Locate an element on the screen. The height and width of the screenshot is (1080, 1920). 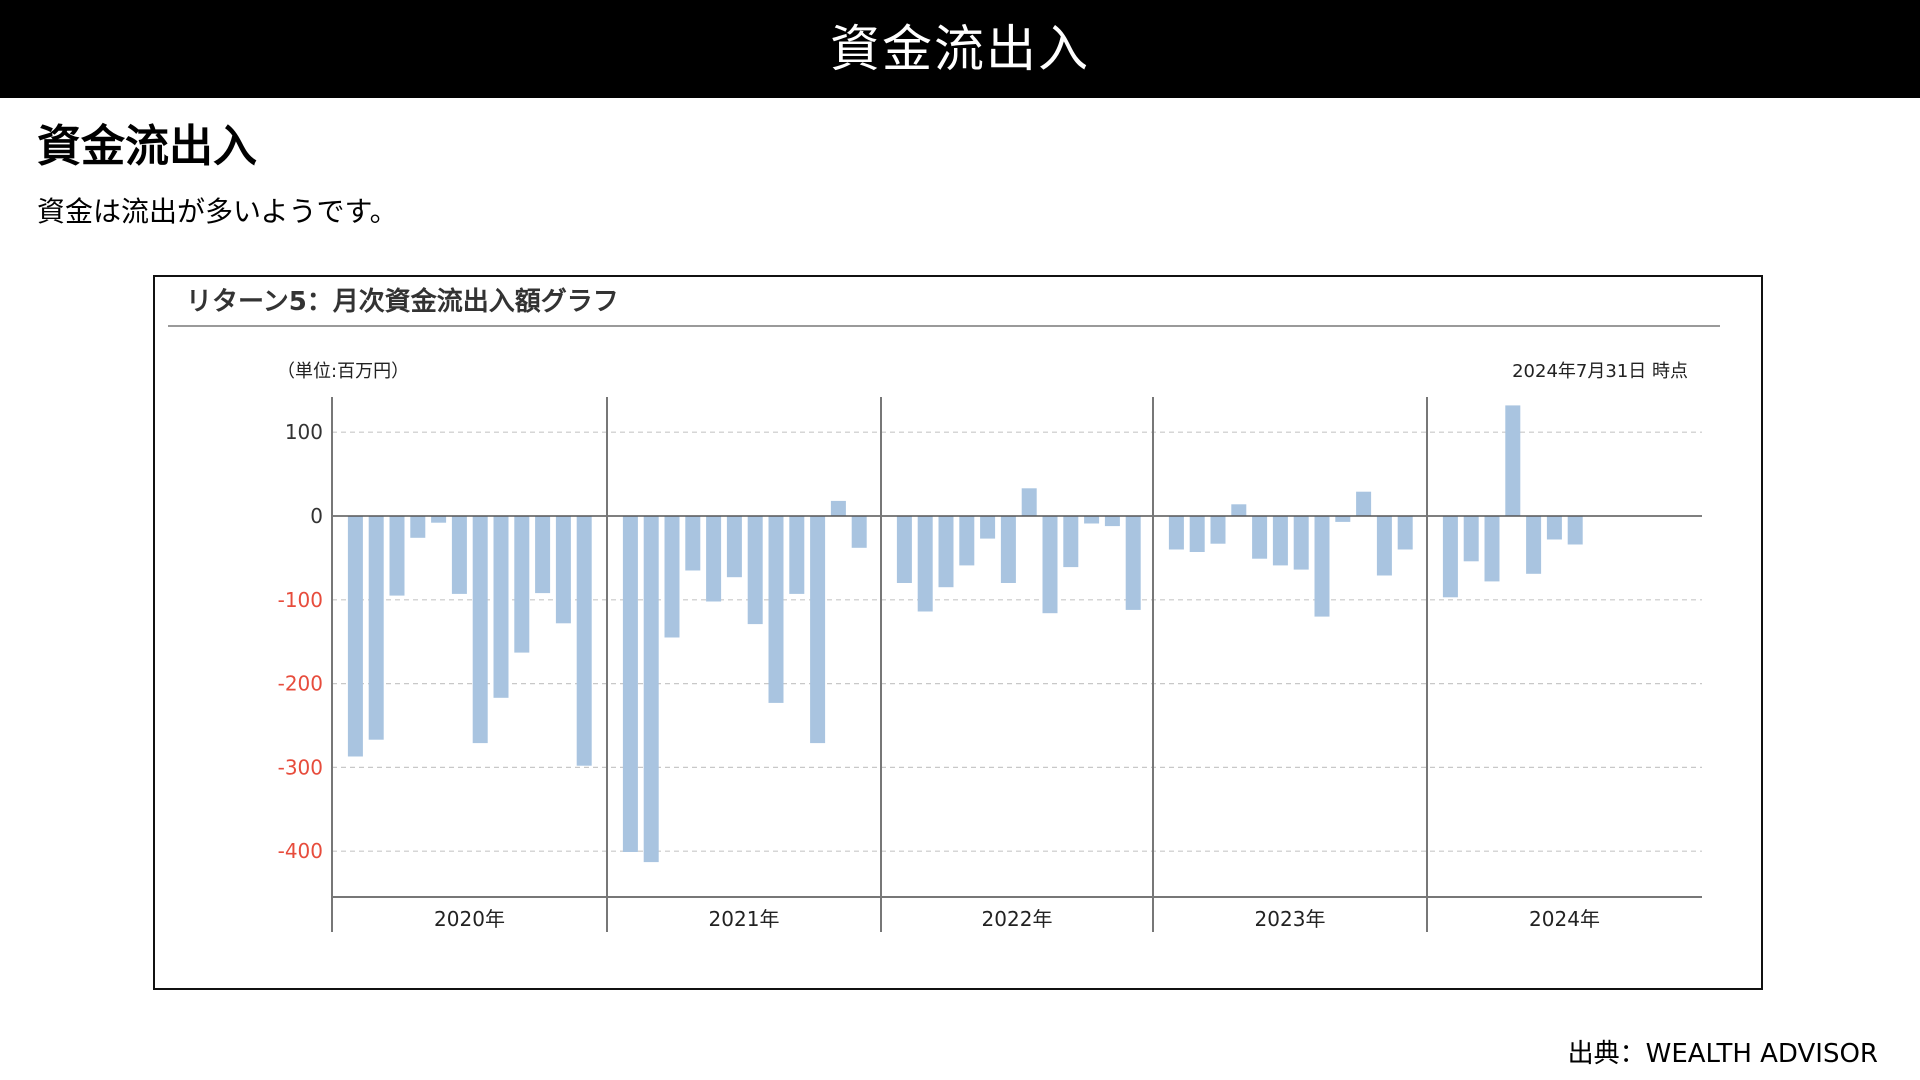
y-tick-label: -100 is located at coordinates (300, 600).